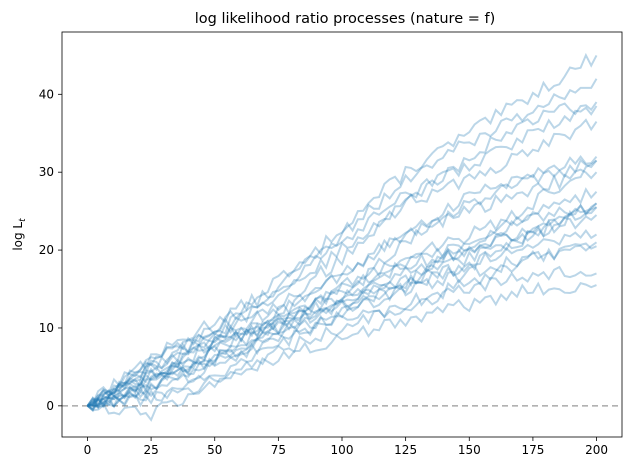 This screenshot has height=470, width=630. I want to click on y-axis-label-main: log L, so click(18, 236).